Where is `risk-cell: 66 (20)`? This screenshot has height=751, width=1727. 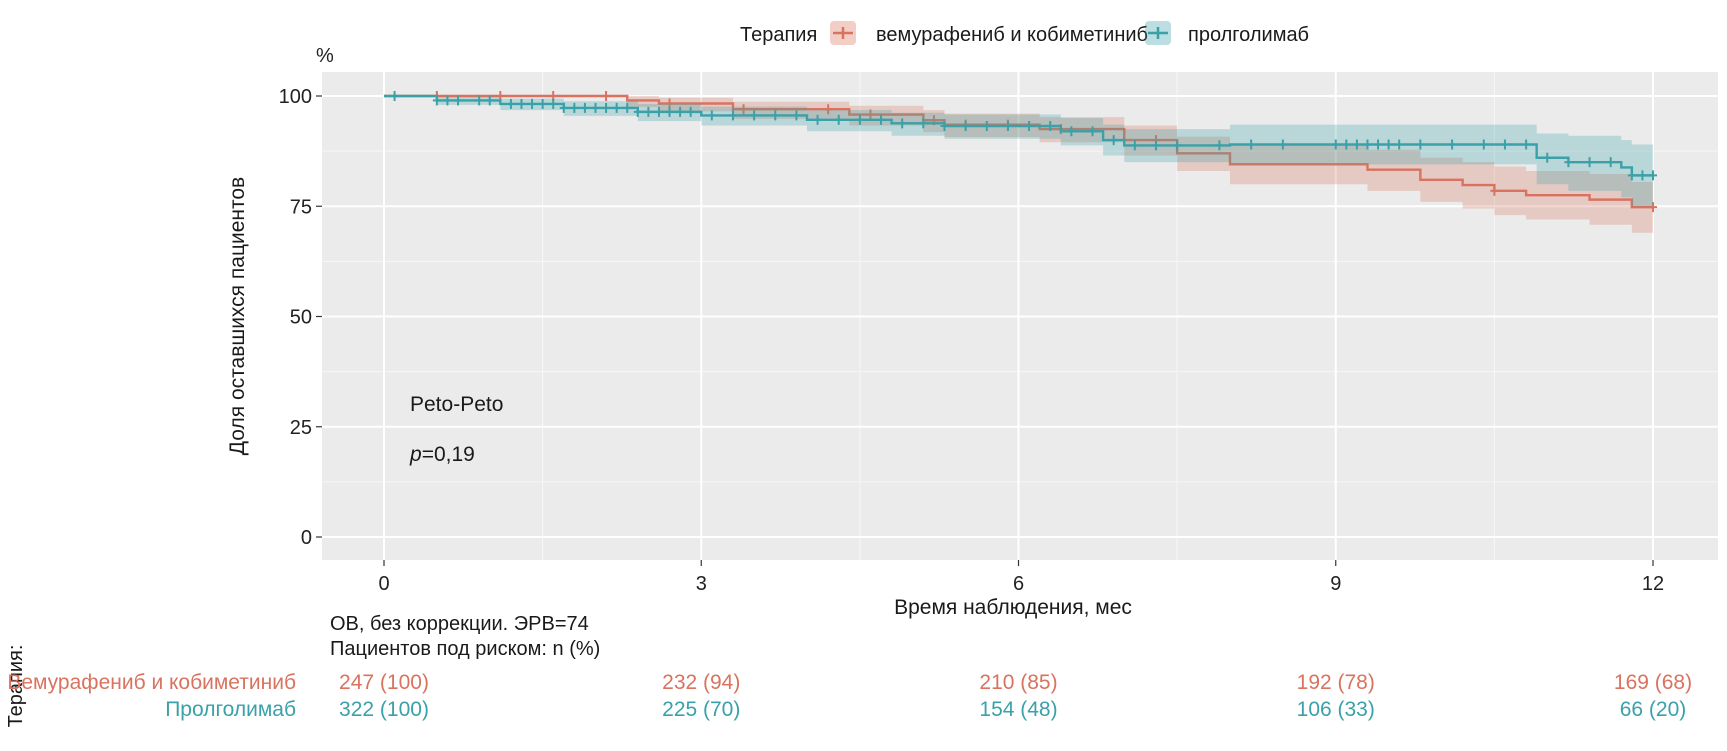
risk-cell: 66 (20) is located at coordinates (1653, 709).